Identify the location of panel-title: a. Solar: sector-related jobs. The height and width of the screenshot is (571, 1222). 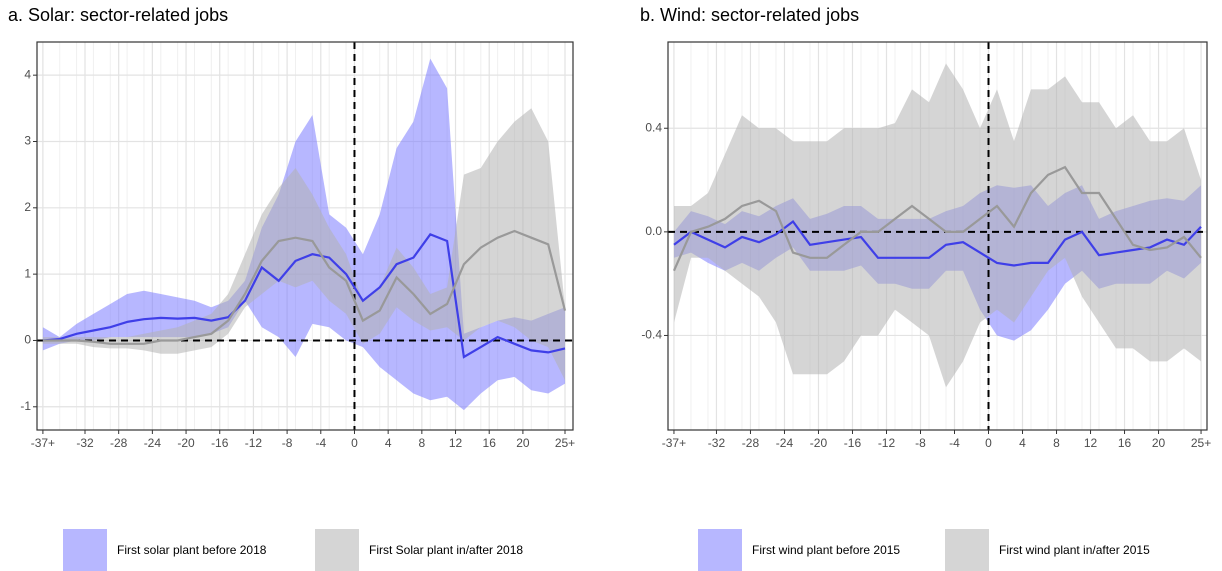
(118, 15).